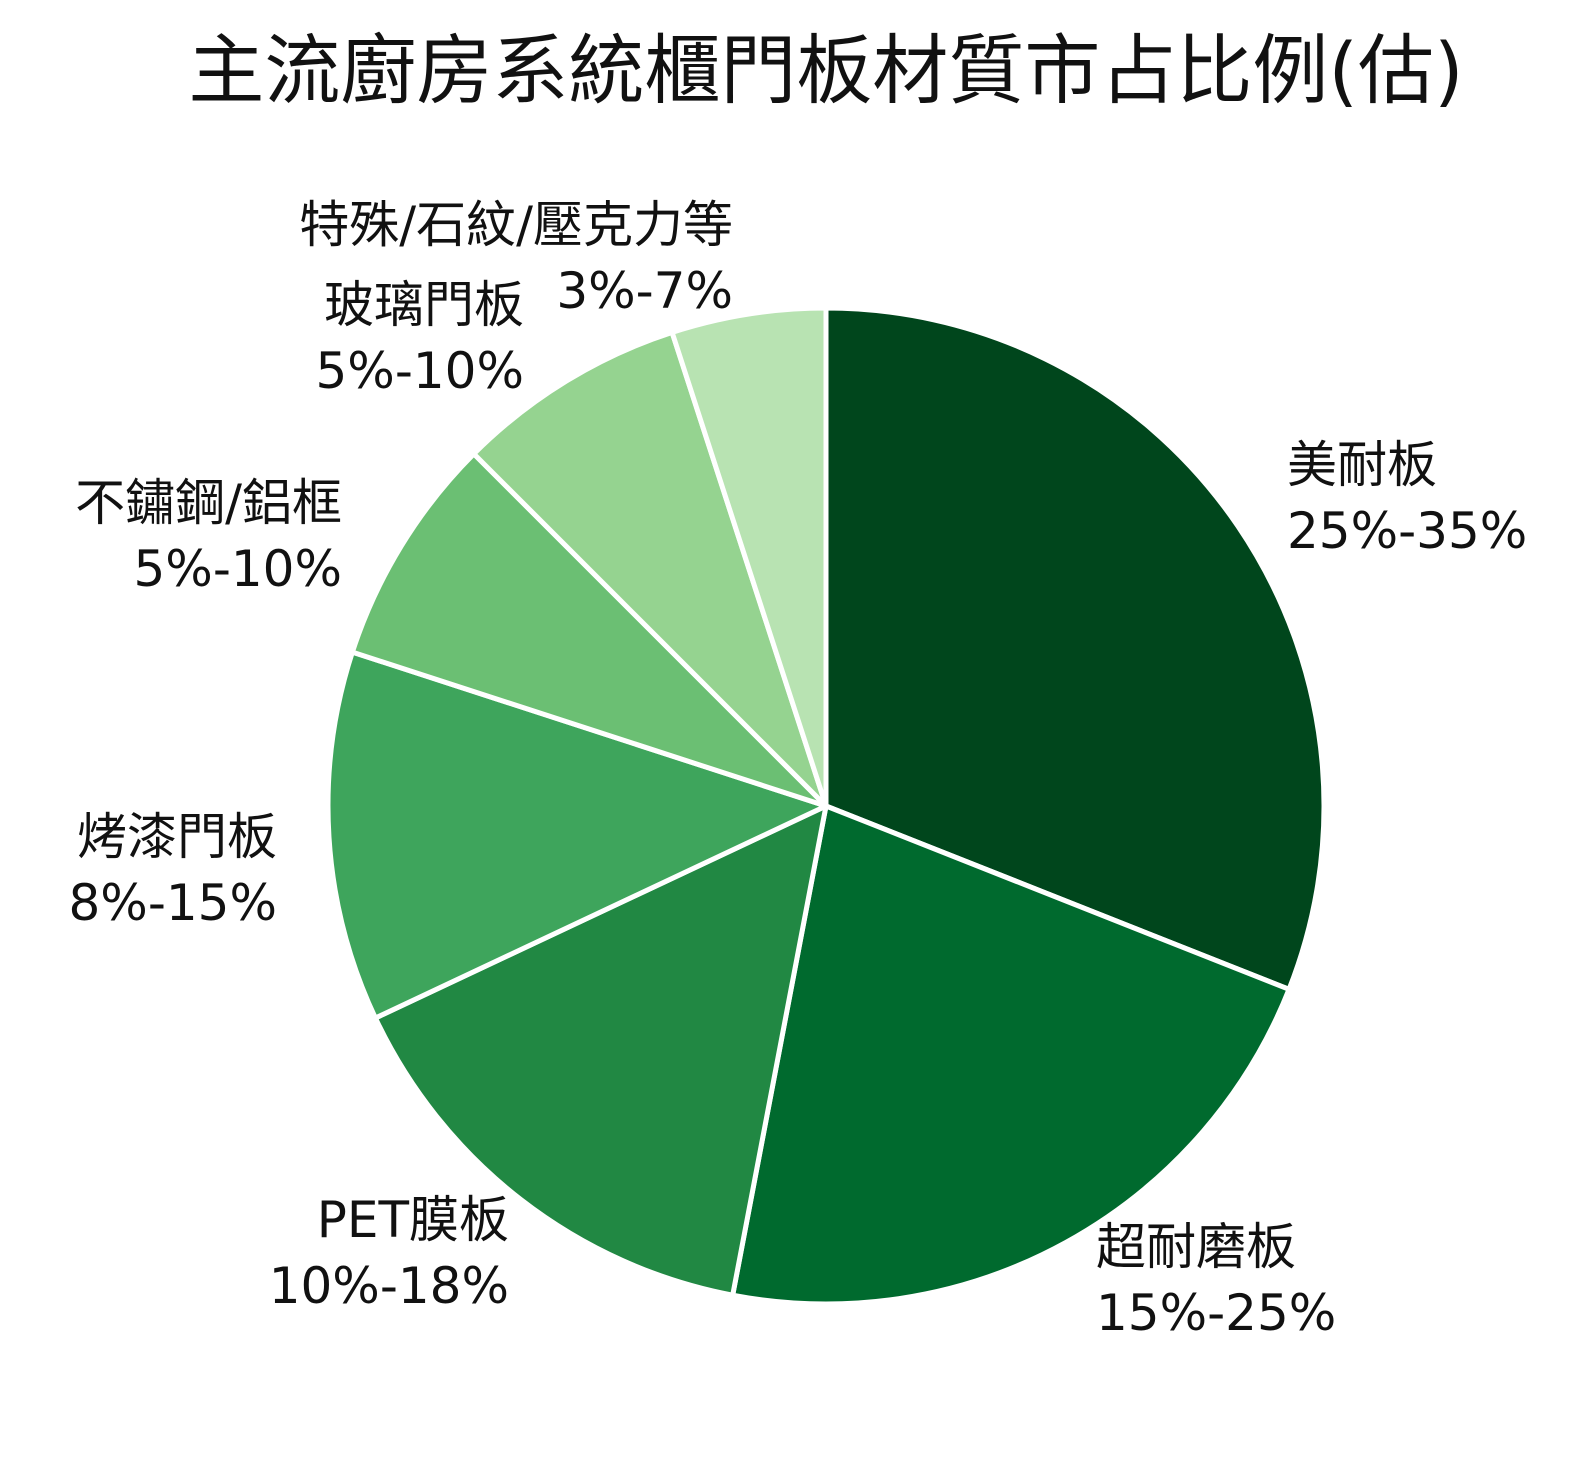  What do you see at coordinates (1362, 465) in the screenshot?
I see `slice-label-1: 美耐板` at bounding box center [1362, 465].